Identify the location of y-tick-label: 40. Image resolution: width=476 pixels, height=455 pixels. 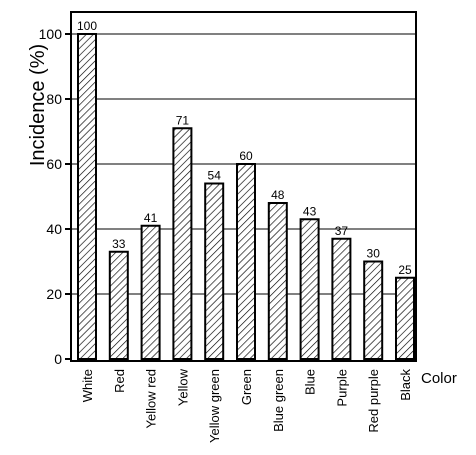
(54, 229).